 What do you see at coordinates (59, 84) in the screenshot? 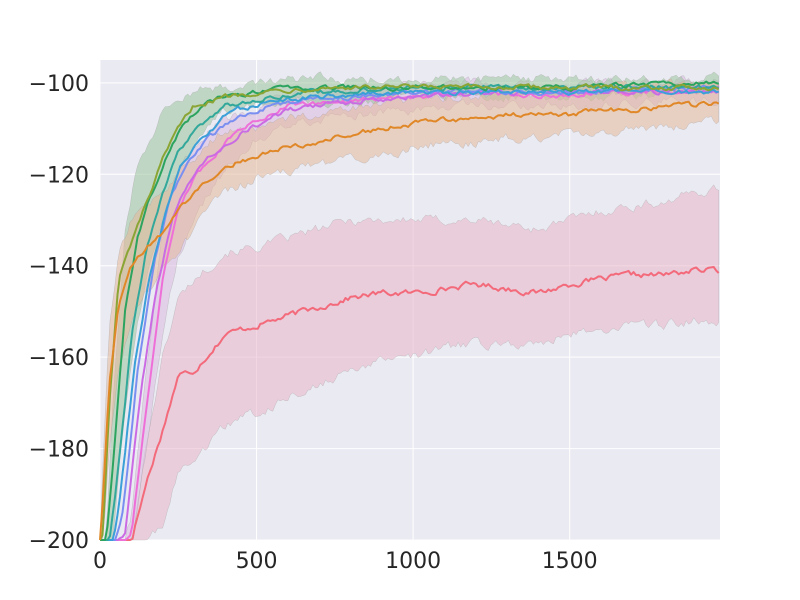
I see `y-tick-label: −100` at bounding box center [59, 84].